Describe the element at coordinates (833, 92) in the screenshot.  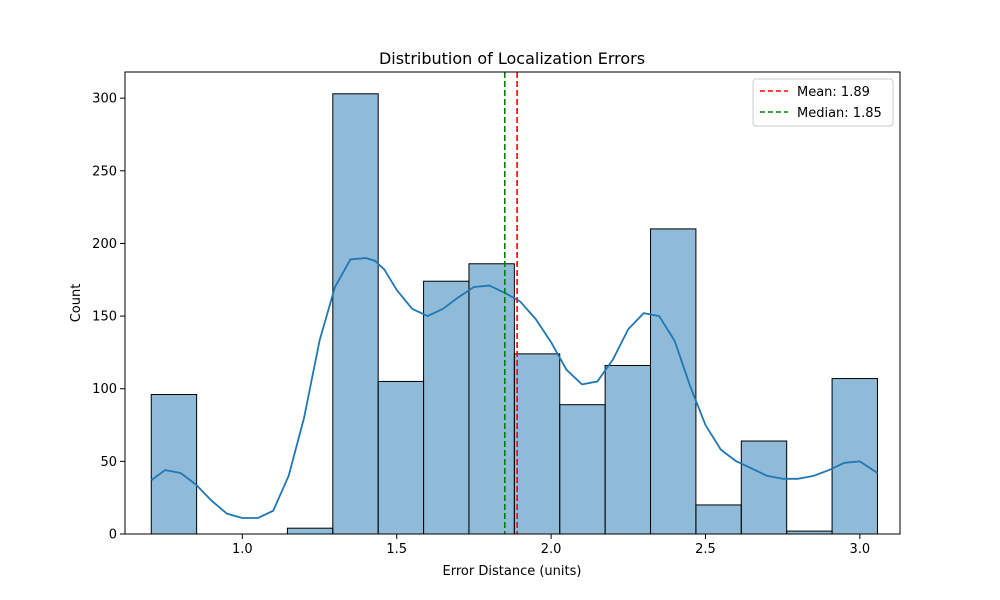
I see `legend-mean-label: Mean: 1.89` at that location.